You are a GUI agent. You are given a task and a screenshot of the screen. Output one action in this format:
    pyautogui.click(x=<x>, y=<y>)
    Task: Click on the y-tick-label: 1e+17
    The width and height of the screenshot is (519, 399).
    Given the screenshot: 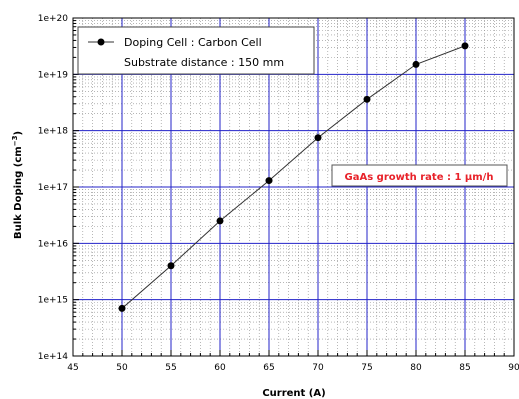 What is the action you would take?
    pyautogui.click(x=53, y=188)
    